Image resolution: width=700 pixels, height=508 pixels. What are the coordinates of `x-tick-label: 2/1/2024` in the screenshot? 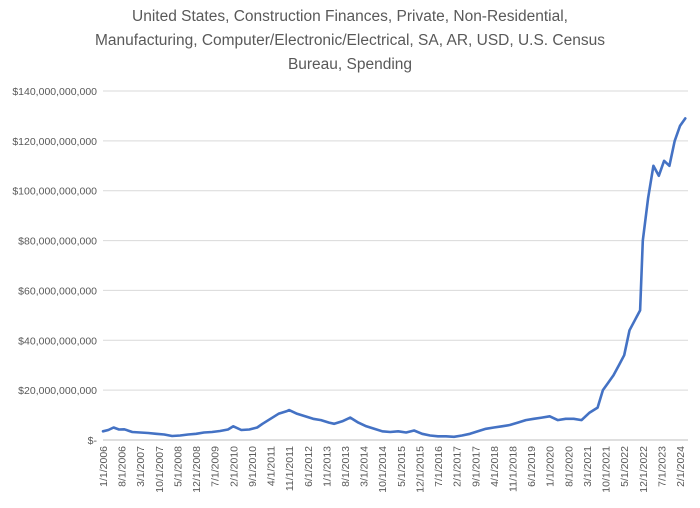 It's located at (681, 466).